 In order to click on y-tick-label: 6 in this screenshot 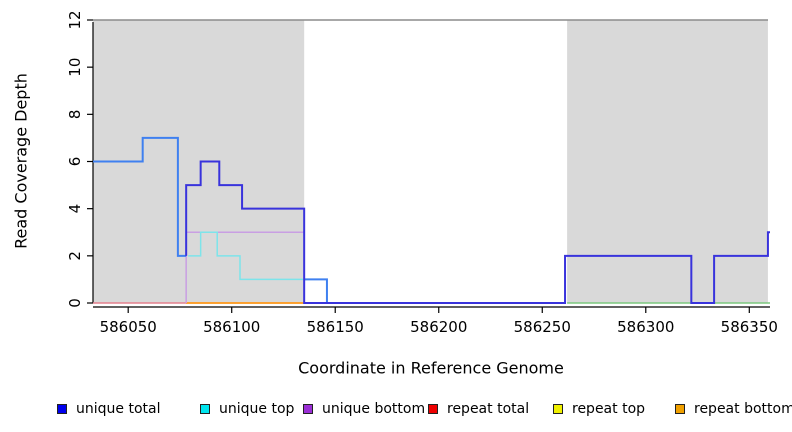, I will do `click(75, 162)`.